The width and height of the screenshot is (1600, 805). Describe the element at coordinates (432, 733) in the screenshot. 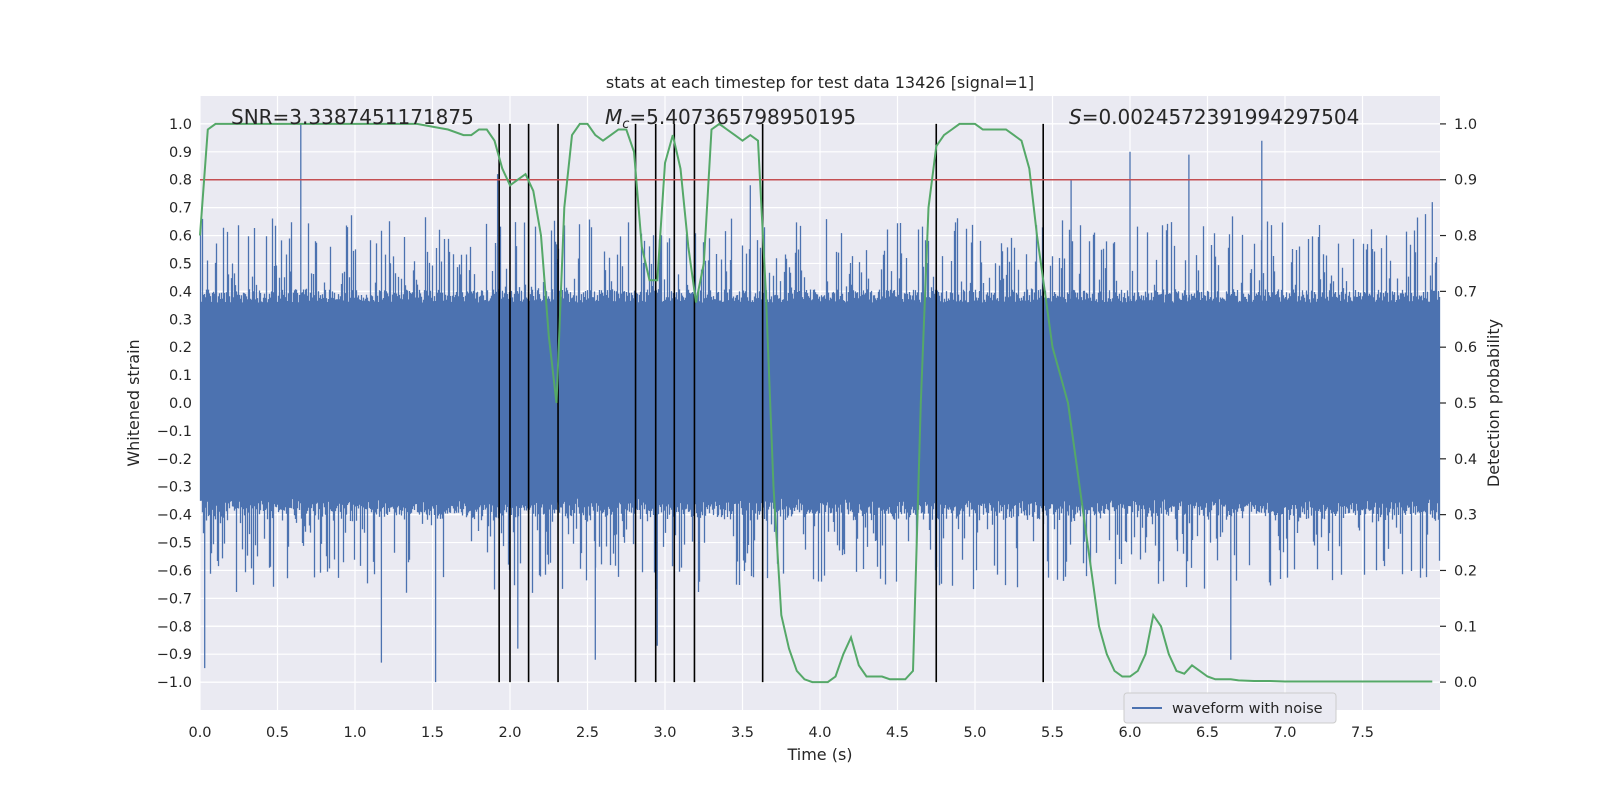

I see `x-tick-label: 1.5` at that location.